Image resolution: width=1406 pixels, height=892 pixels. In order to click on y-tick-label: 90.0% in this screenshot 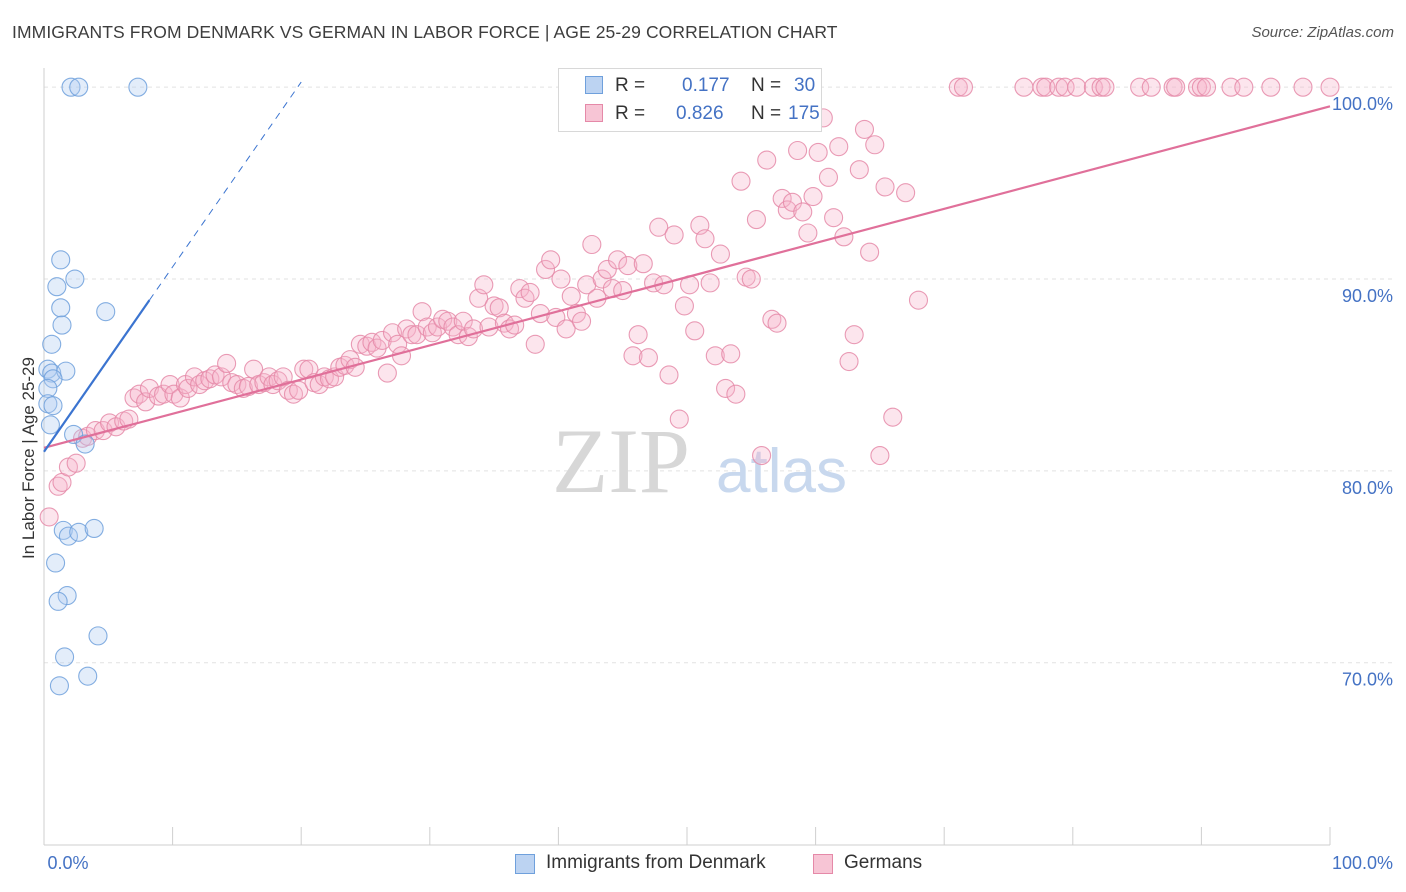, I will do `click(1367, 296)`.